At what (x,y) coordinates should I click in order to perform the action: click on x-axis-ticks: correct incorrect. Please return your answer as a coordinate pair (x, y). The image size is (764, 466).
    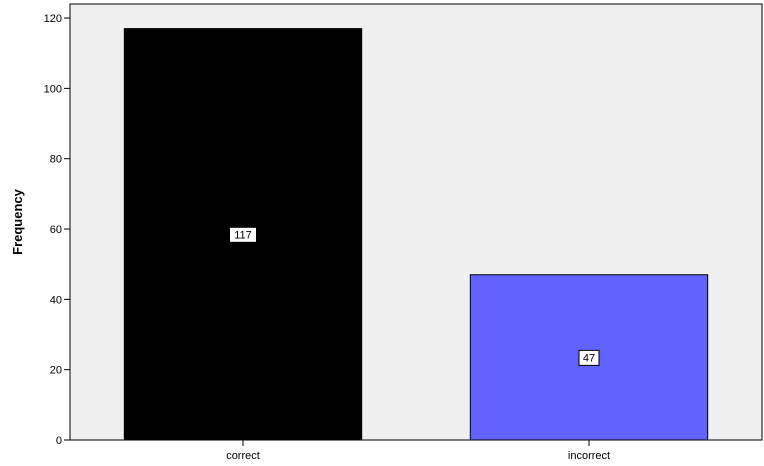
    Looking at the image, I should click on (418, 451).